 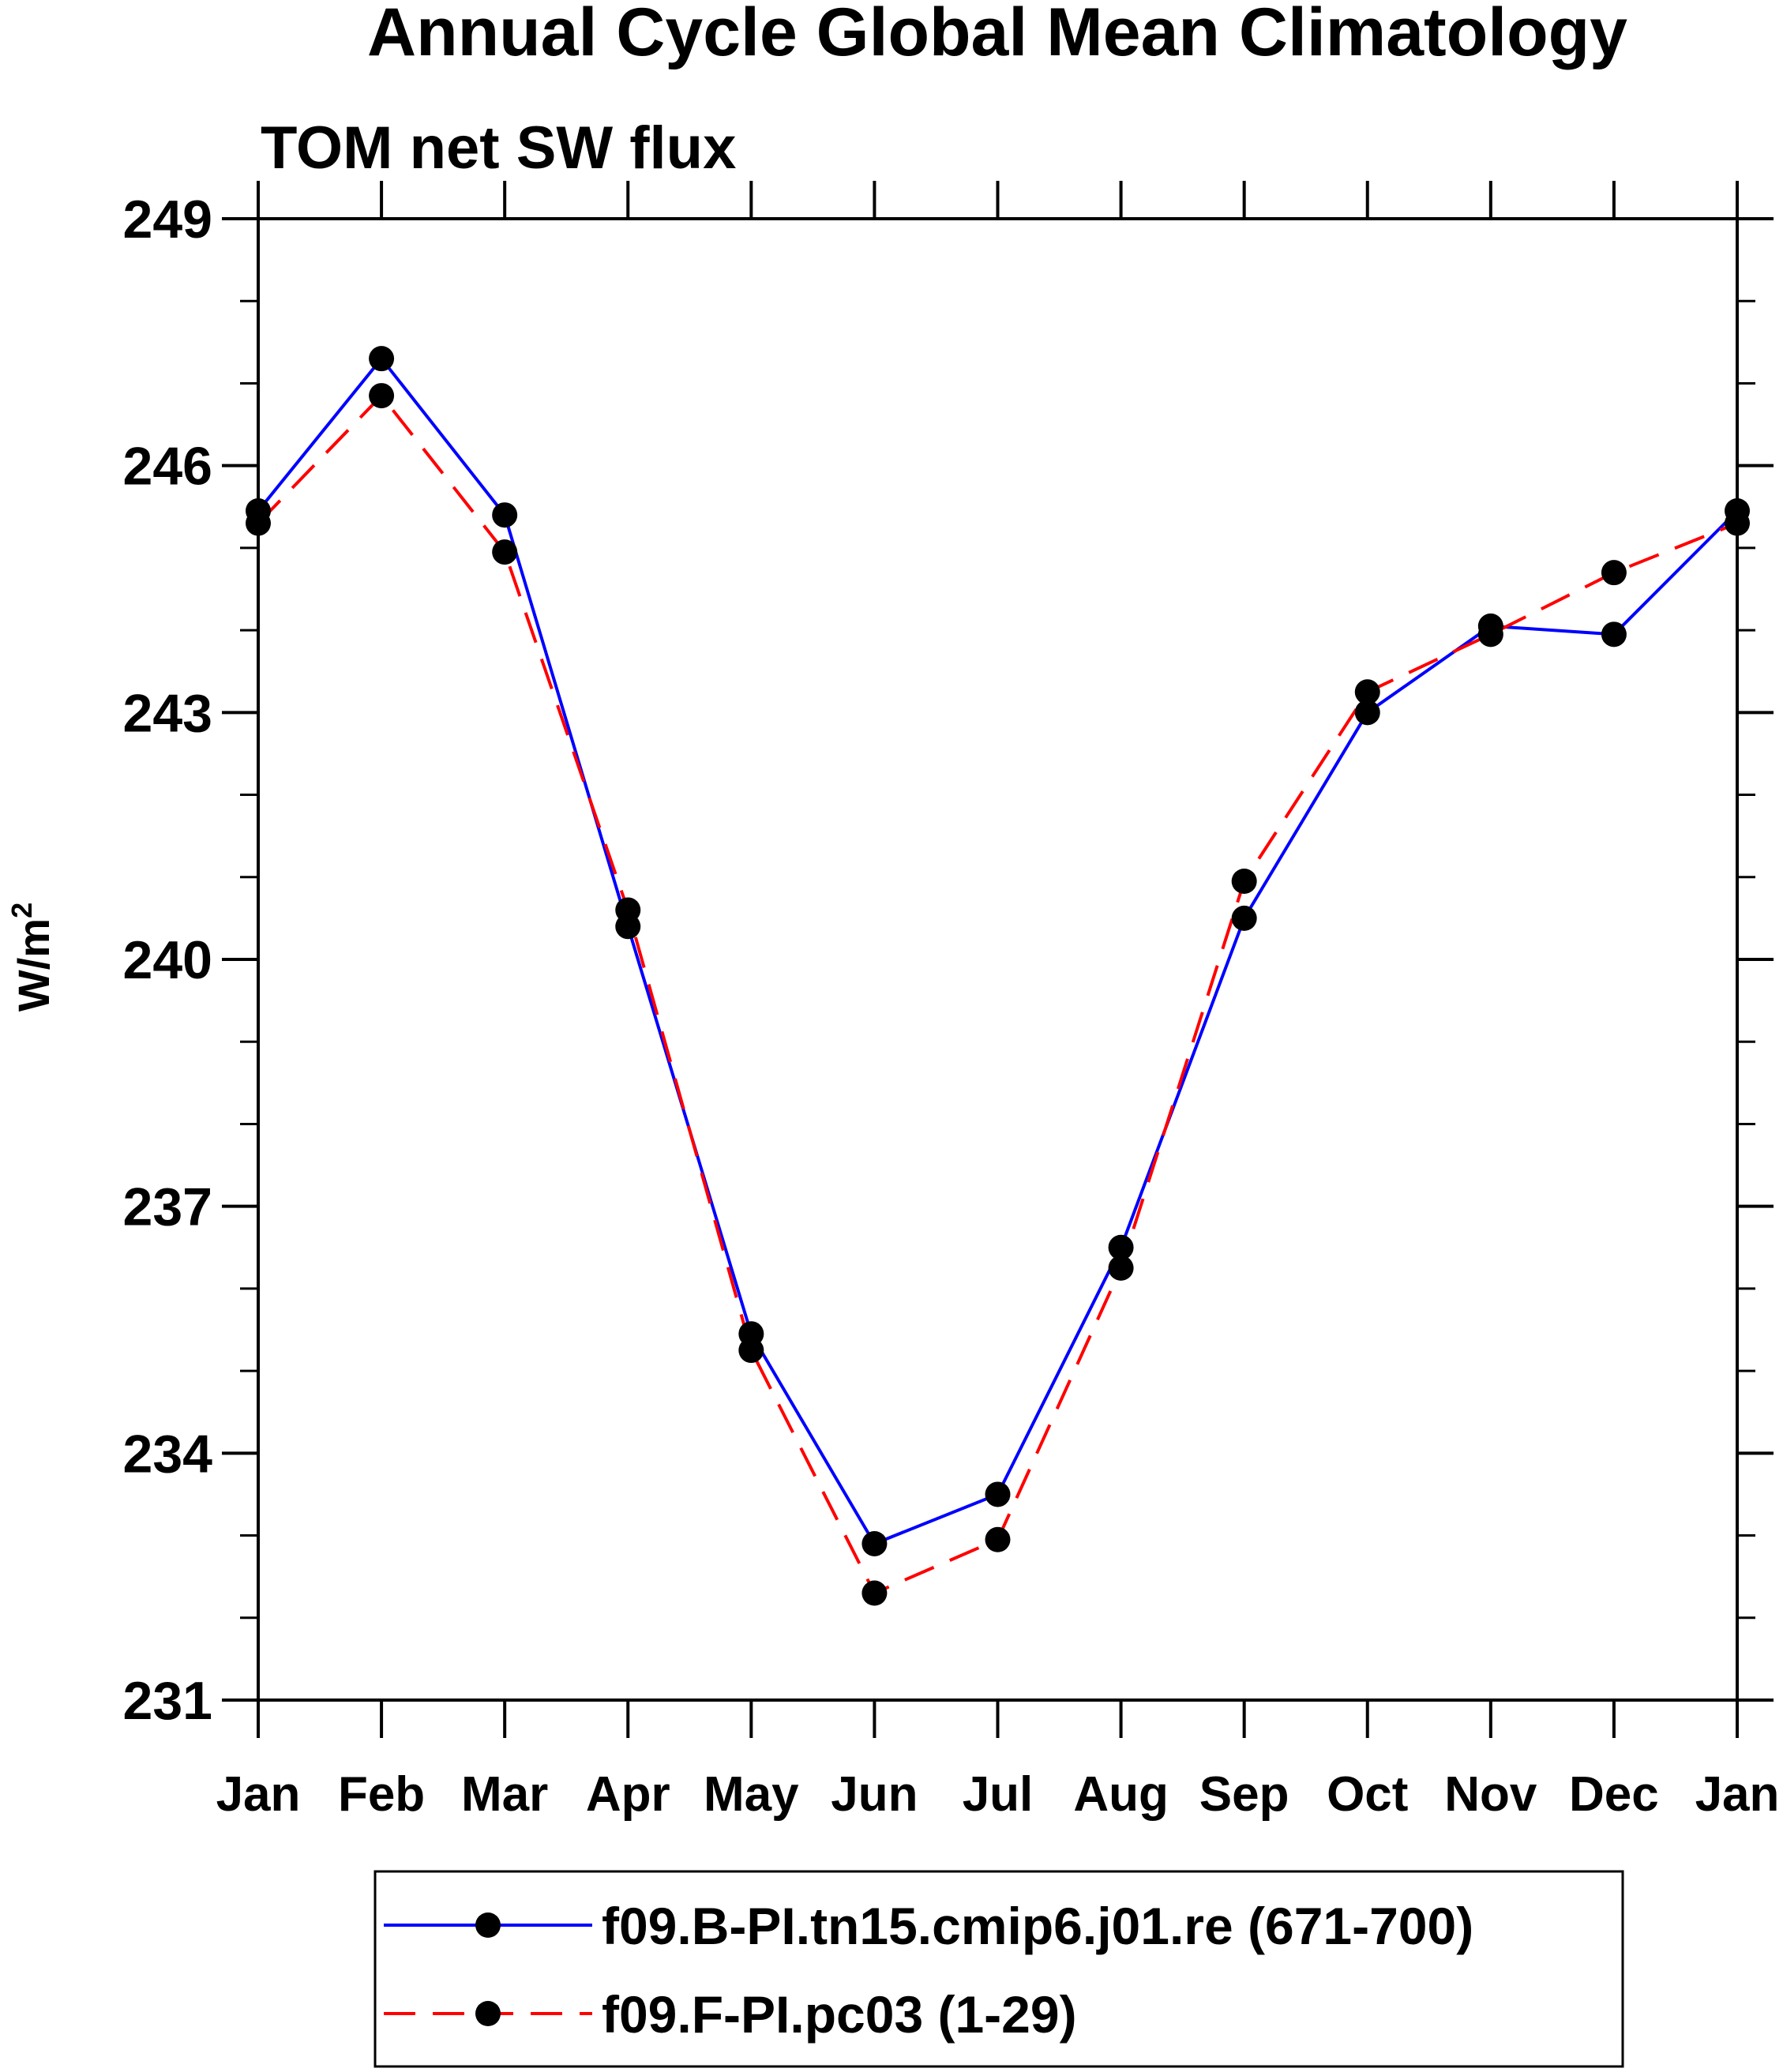 What do you see at coordinates (167, 220) in the screenshot?
I see `y-tick-label: 249` at bounding box center [167, 220].